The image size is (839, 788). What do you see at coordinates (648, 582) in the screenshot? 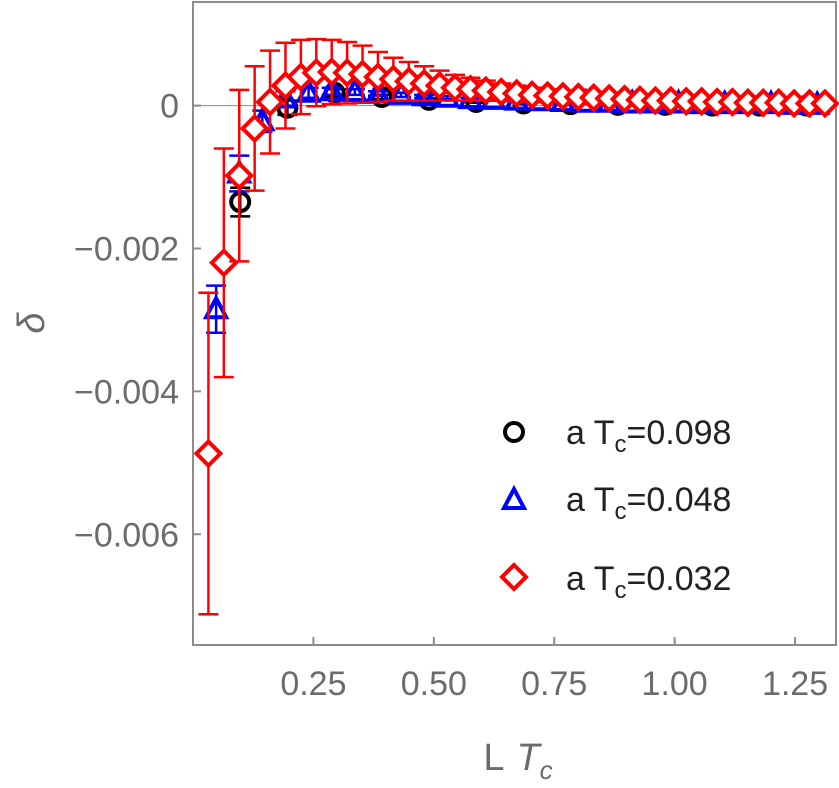
I see `legend-label-3: a Tc=0.032` at bounding box center [648, 582].